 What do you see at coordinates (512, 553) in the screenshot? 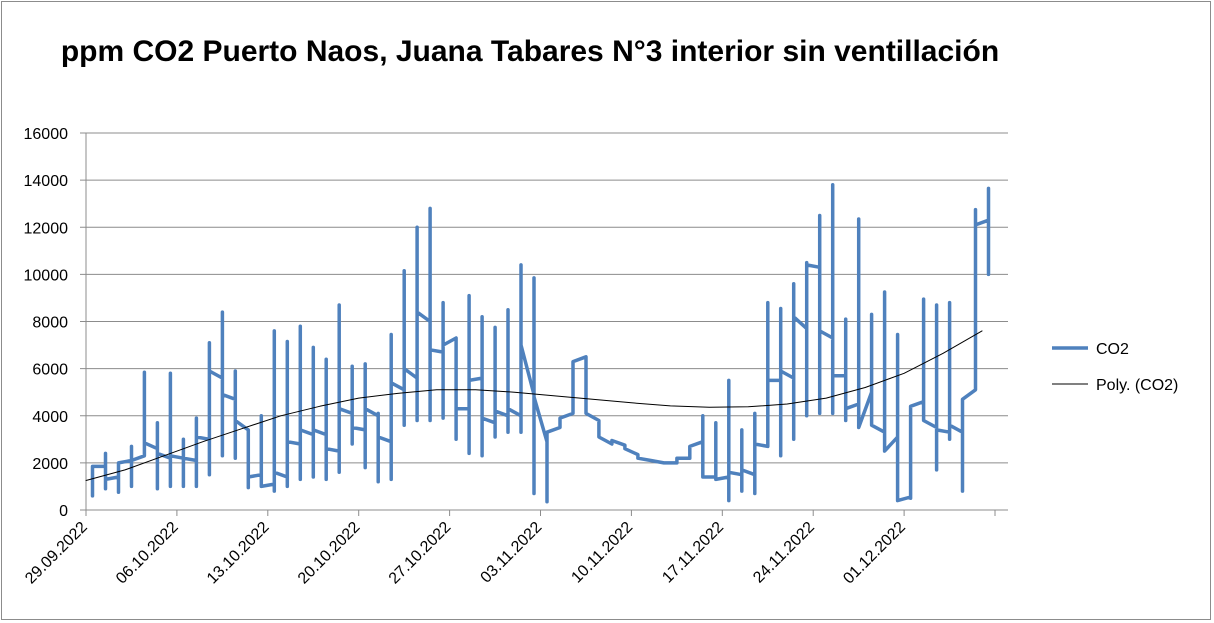
I see `x-tick-label: 03.11.2022` at bounding box center [512, 553].